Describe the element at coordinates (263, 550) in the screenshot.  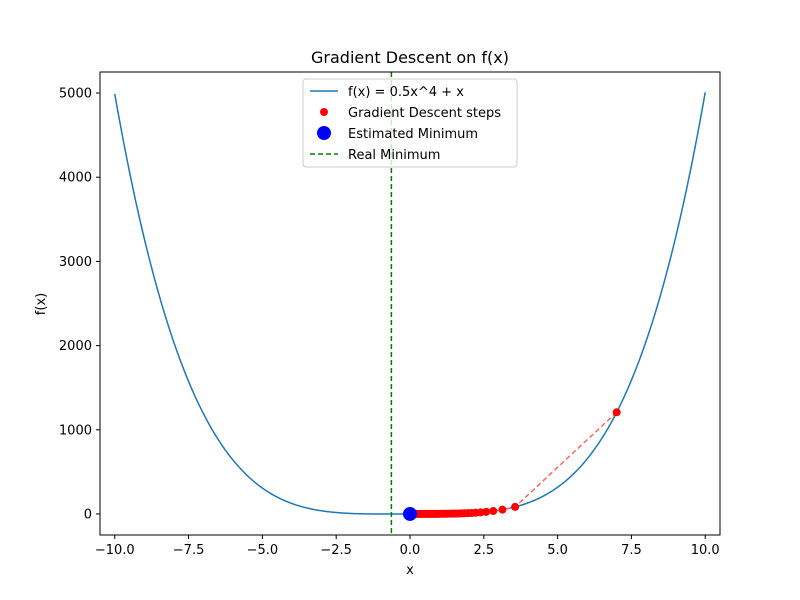
I see `x-tick-label: −5.0` at that location.